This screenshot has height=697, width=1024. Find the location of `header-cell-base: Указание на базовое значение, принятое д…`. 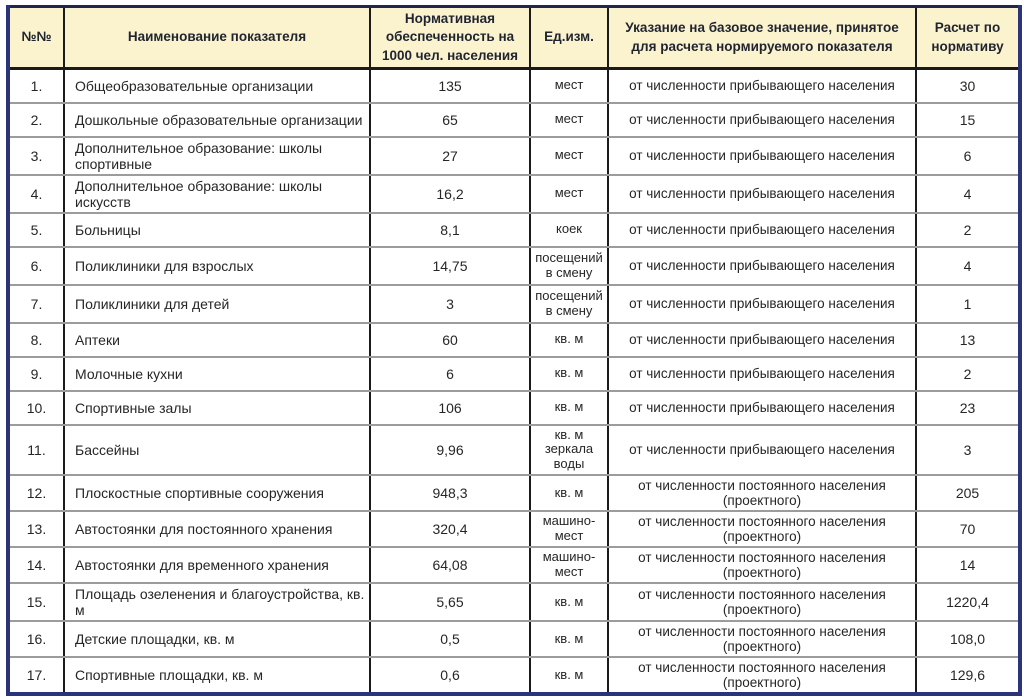

header-cell-base: Указание на базовое значение, принятое д… is located at coordinates (762, 37).